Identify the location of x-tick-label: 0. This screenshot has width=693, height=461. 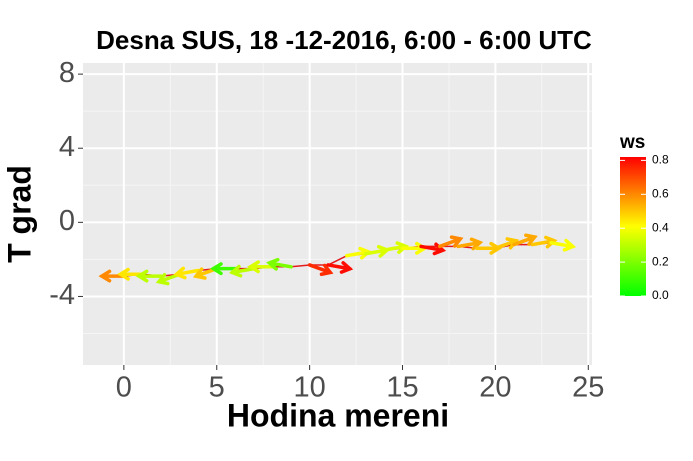
(124, 388).